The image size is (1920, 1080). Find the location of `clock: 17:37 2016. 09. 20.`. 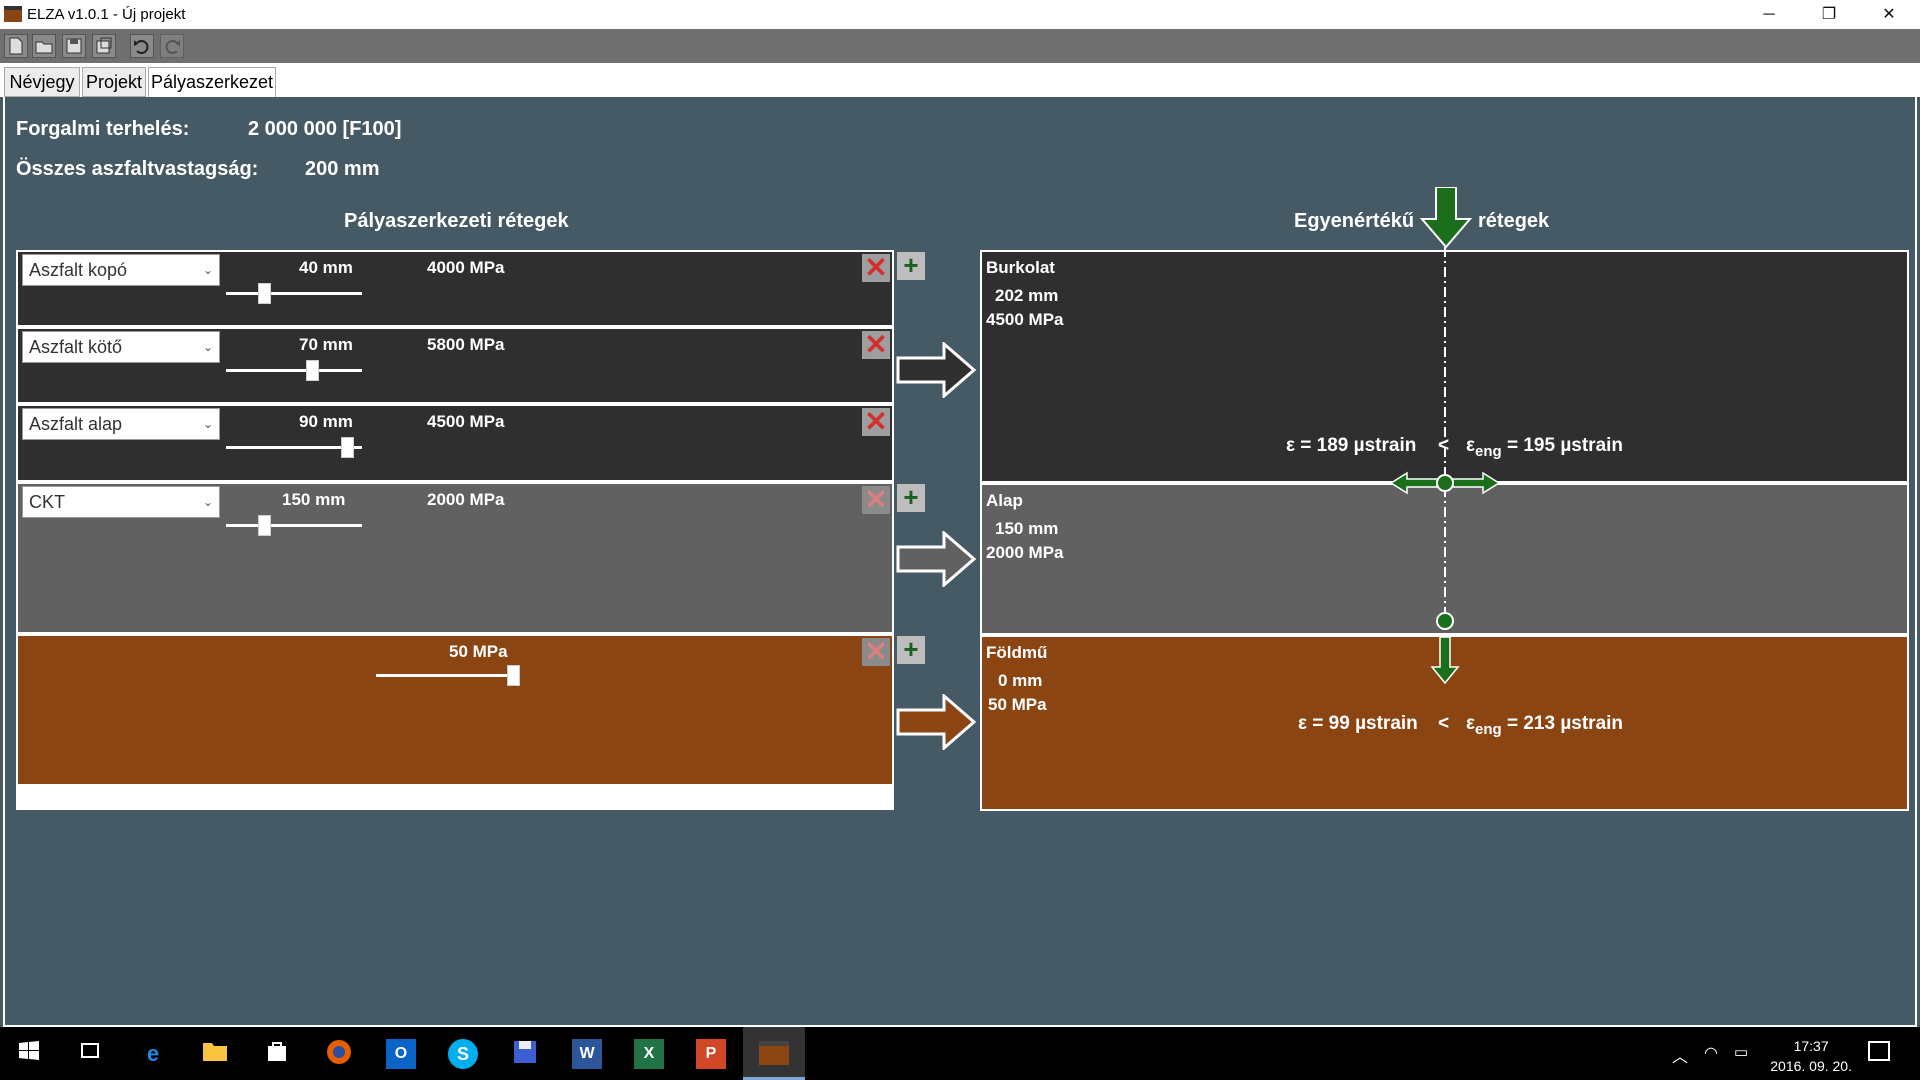

clock: 17:37 2016. 09. 20. is located at coordinates (1811, 1056).